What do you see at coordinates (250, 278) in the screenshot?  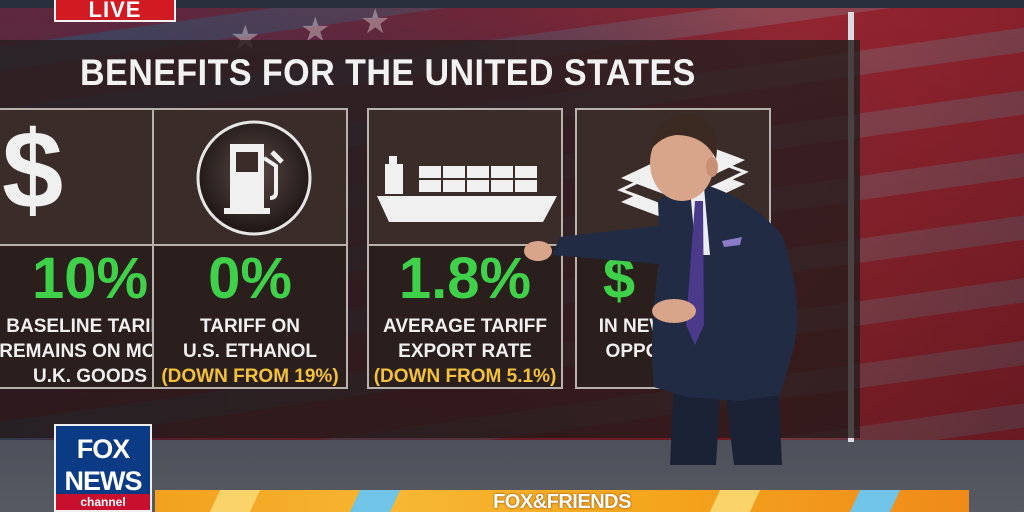 I see `stat-value: 0%` at bounding box center [250, 278].